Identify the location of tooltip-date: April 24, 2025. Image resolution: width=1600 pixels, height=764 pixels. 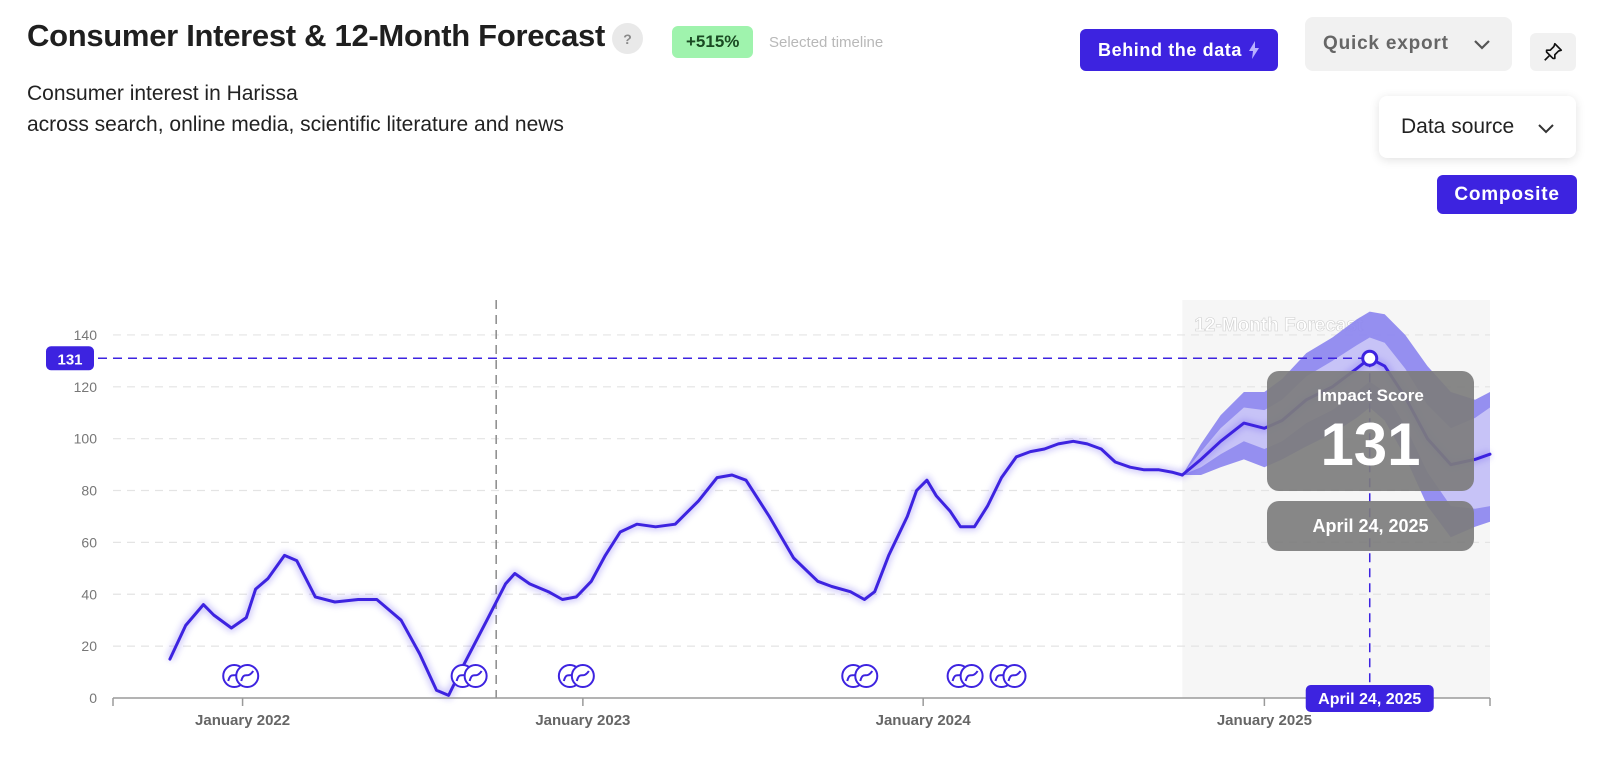
(1370, 526).